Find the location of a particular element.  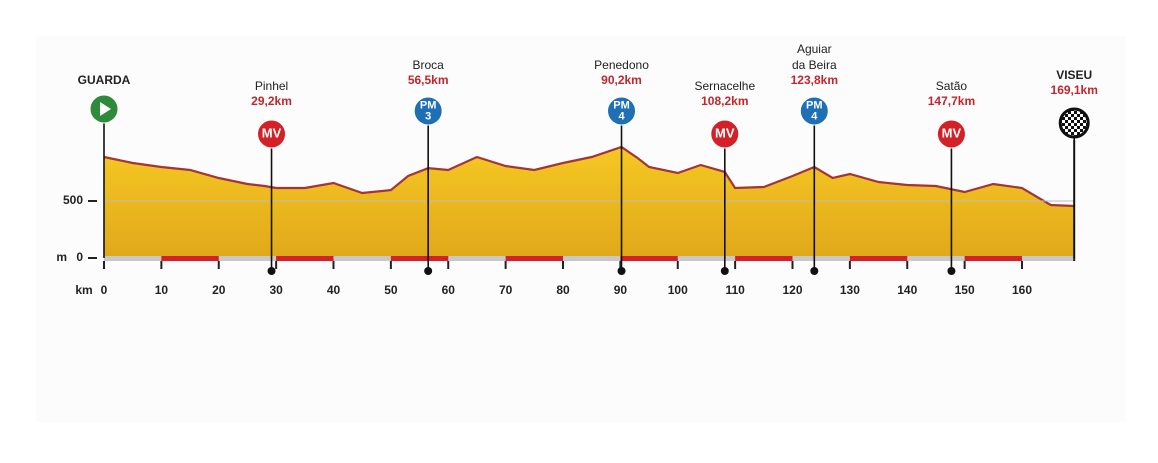

x-tick-label: 30 is located at coordinates (276, 290).